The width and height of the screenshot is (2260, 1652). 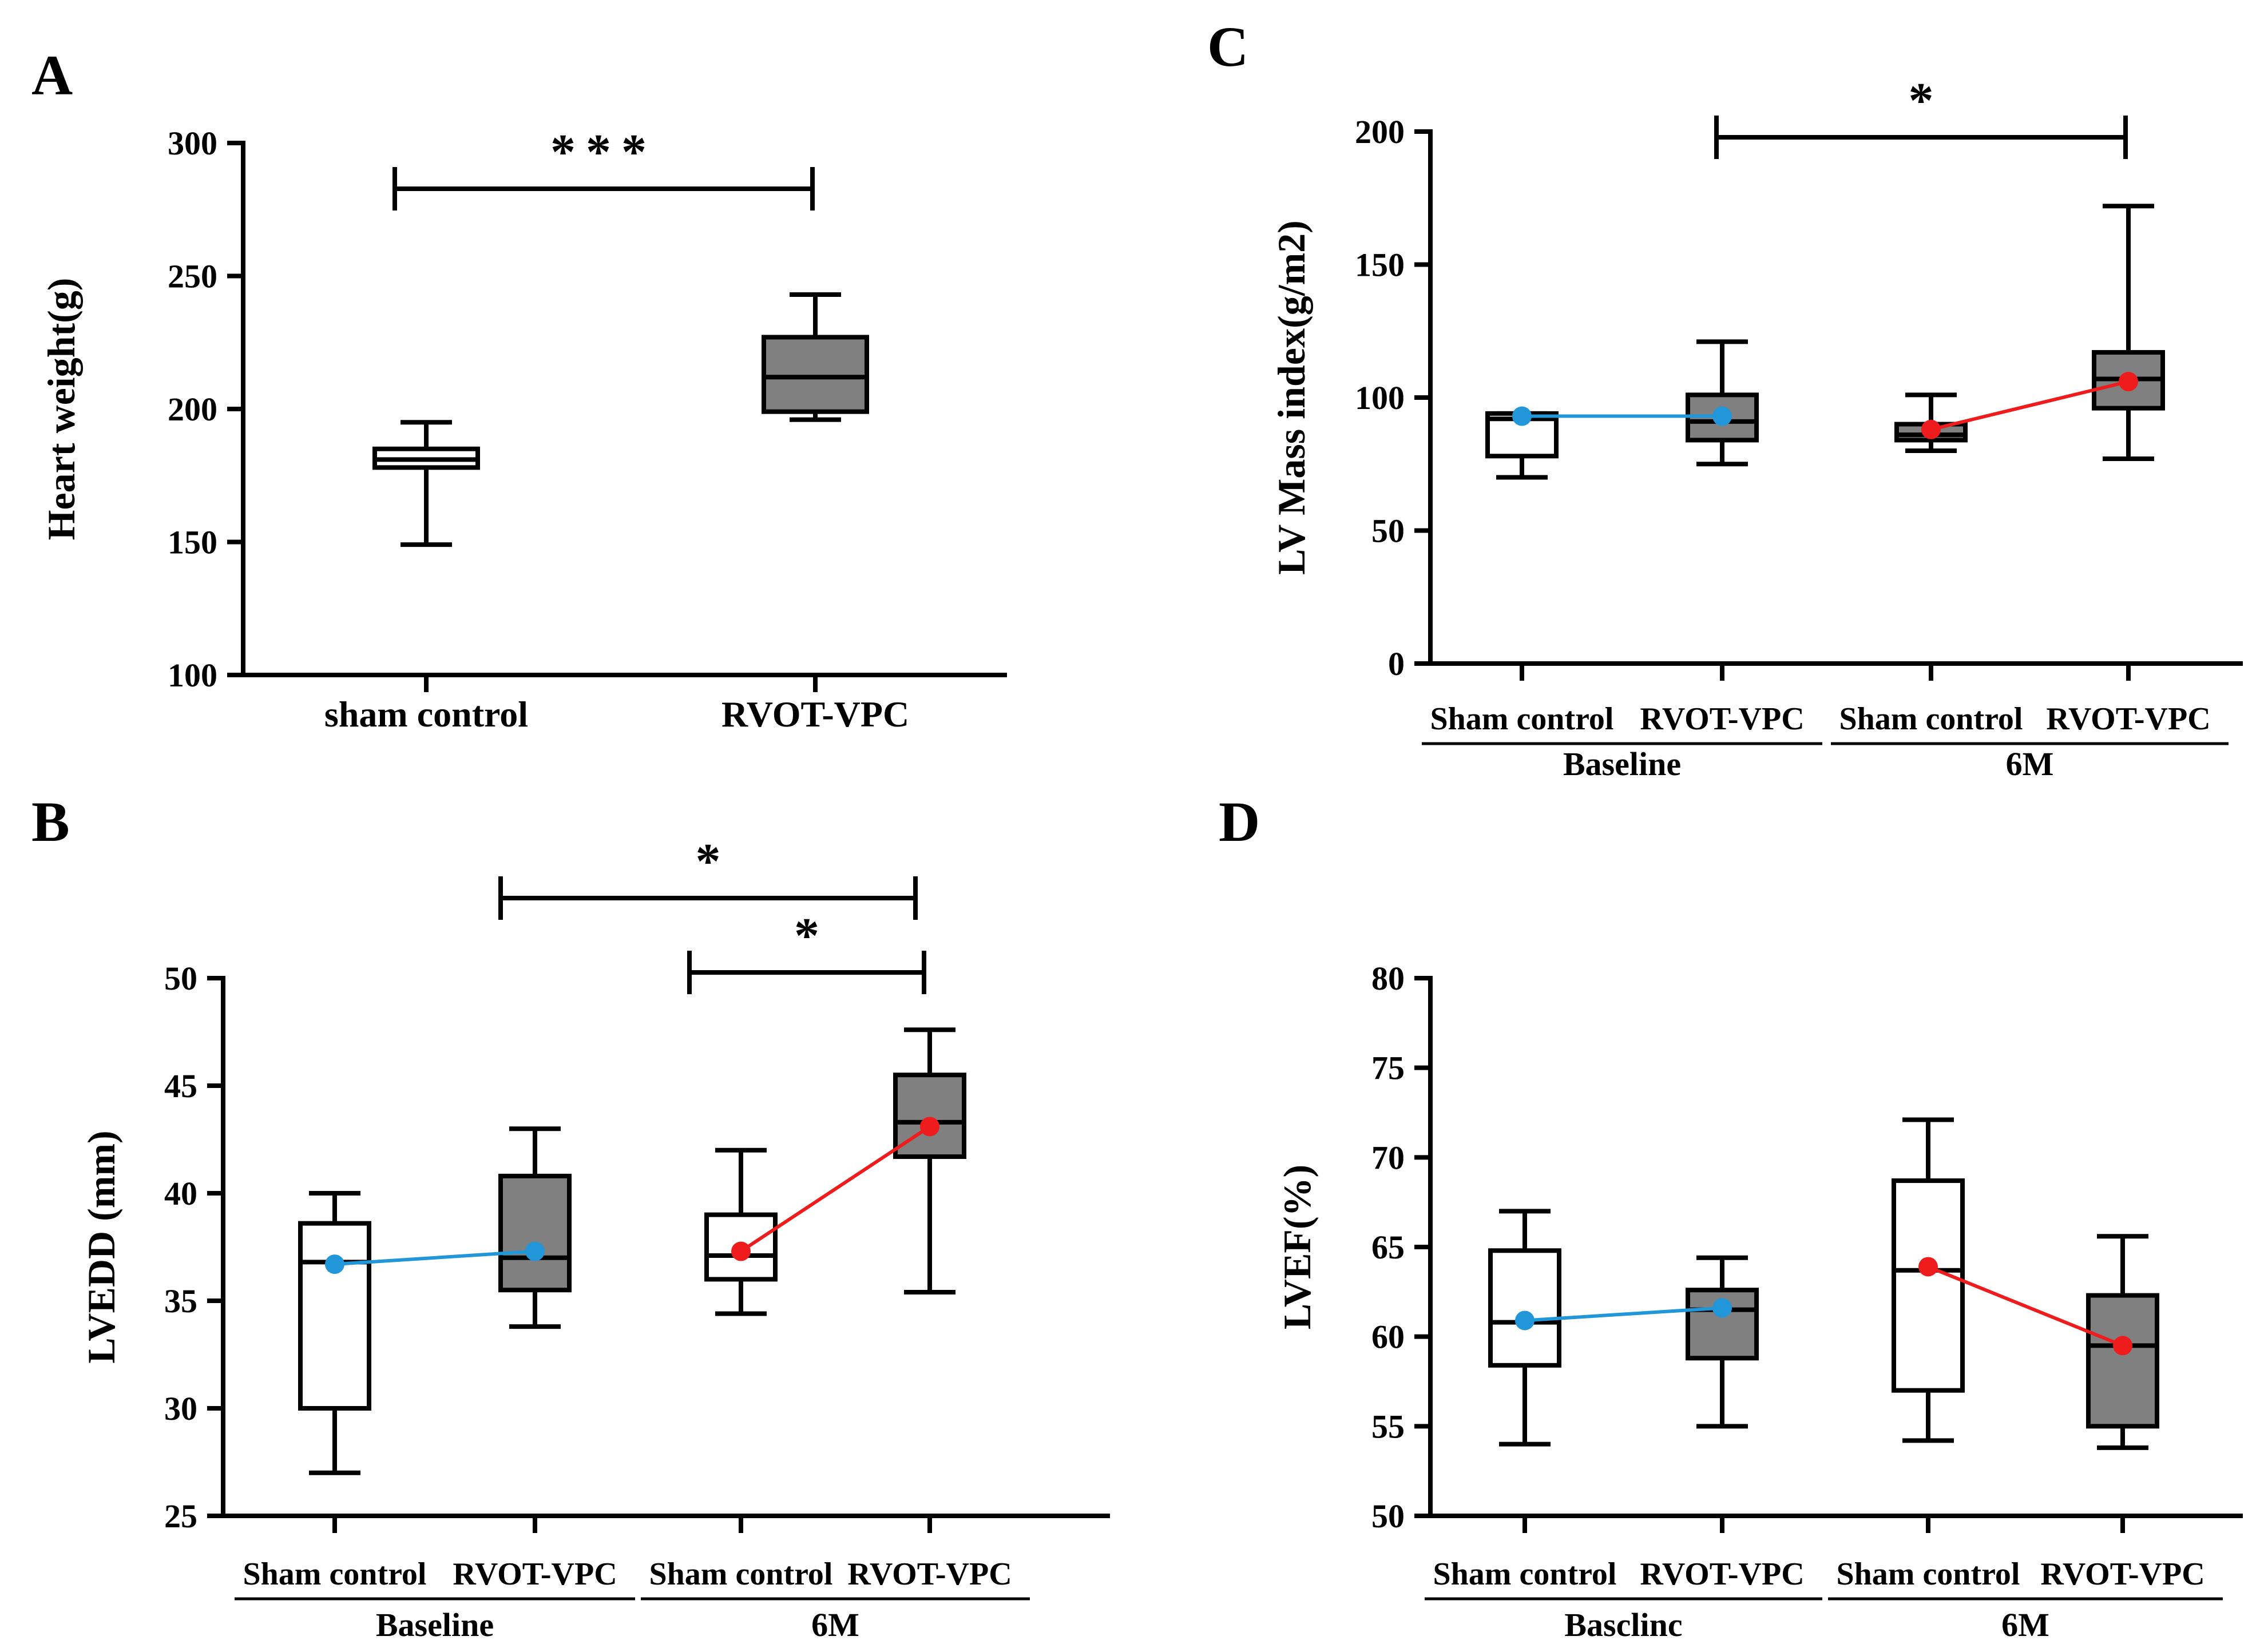 What do you see at coordinates (1228, 46) in the screenshot?
I see `panel-letter: C` at bounding box center [1228, 46].